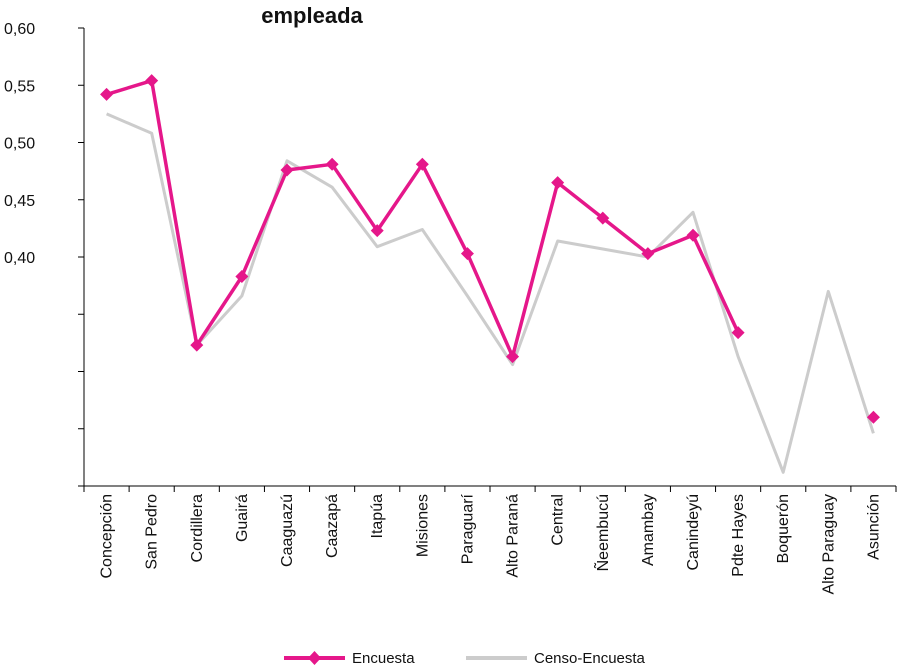 Image resolution: width=898 pixels, height=668 pixels. Describe the element at coordinates (465, 658) in the screenshot. I see `legend: Encuesta Censo-Encuesta` at that location.